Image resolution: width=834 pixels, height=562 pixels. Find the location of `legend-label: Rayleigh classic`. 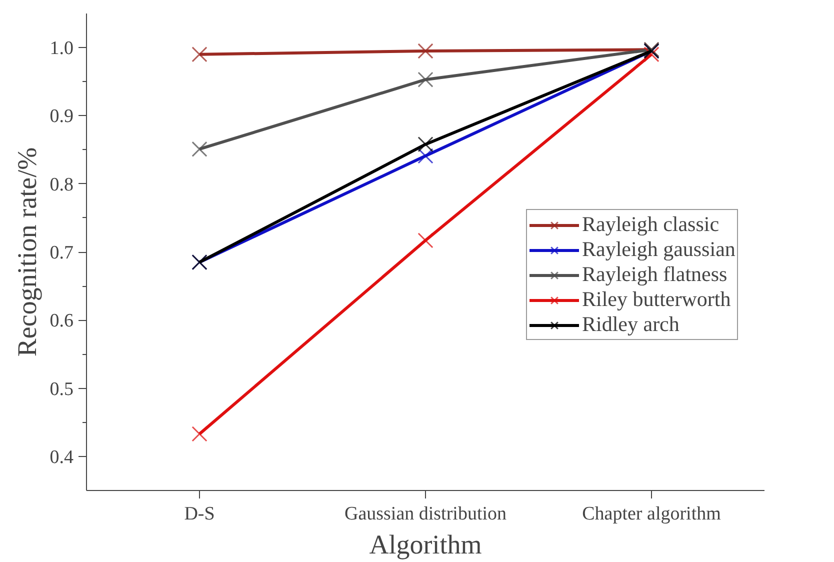

legend-label: Rayleigh classic is located at coordinates (651, 224).